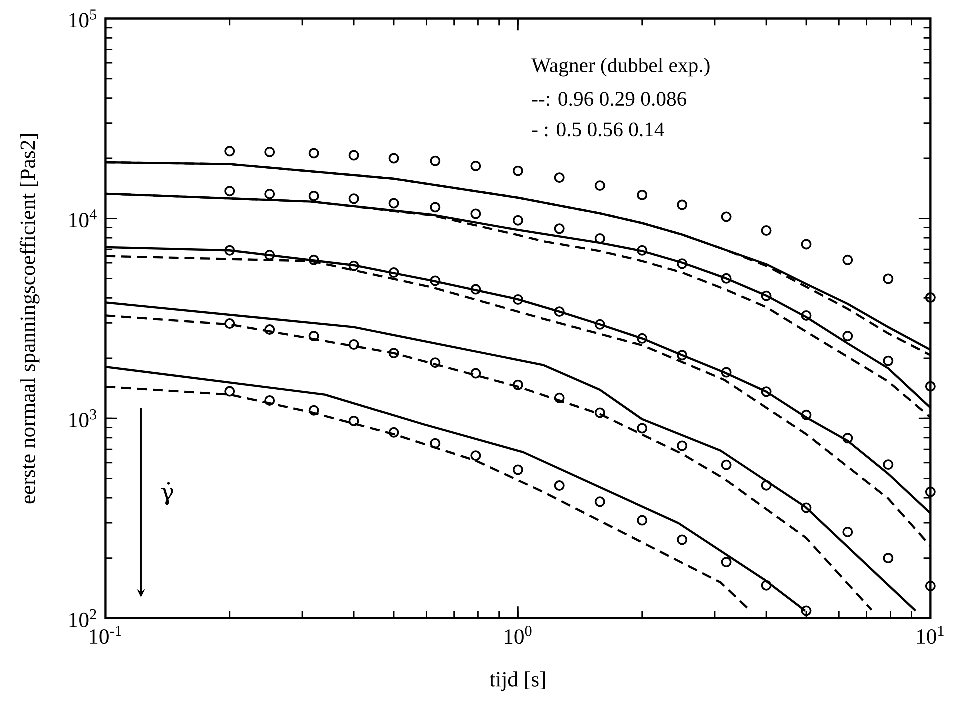  What do you see at coordinates (609, 99) in the screenshot?
I see `annotation: --: 0.96 0.29 0.086` at bounding box center [609, 99].